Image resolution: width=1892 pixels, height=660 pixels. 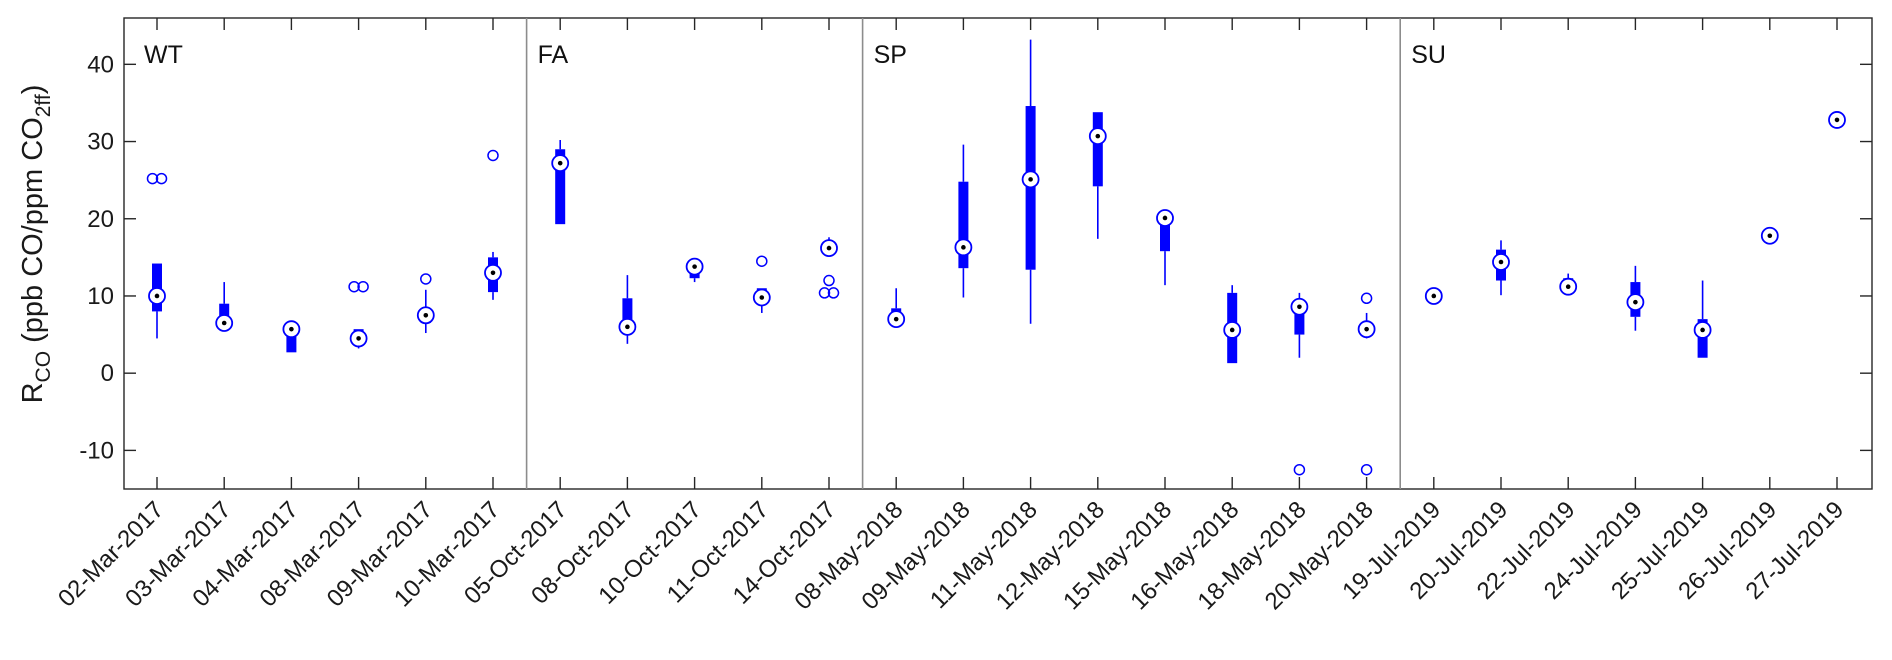 What do you see at coordinates (100, 219) in the screenshot?
I see `y-tick-label: 20` at bounding box center [100, 219].